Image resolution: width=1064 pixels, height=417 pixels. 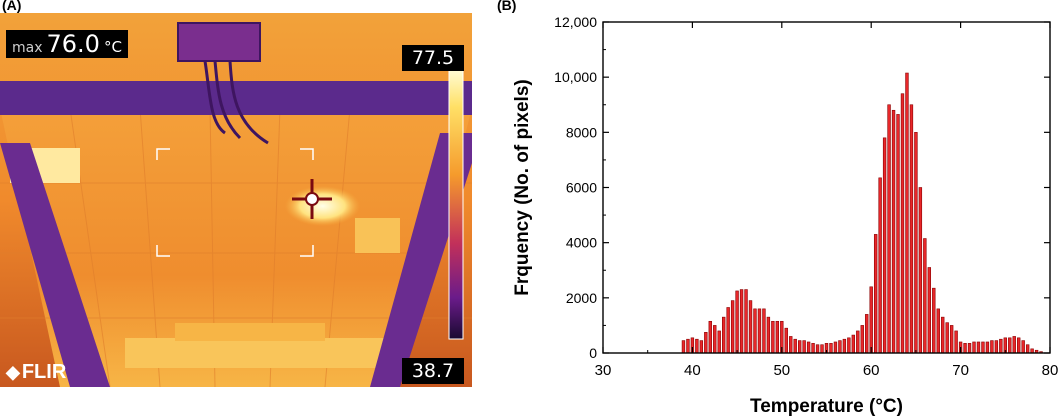 What do you see at coordinates (44, 372) in the screenshot?
I see `flir-logo-text: FLIR` at bounding box center [44, 372].